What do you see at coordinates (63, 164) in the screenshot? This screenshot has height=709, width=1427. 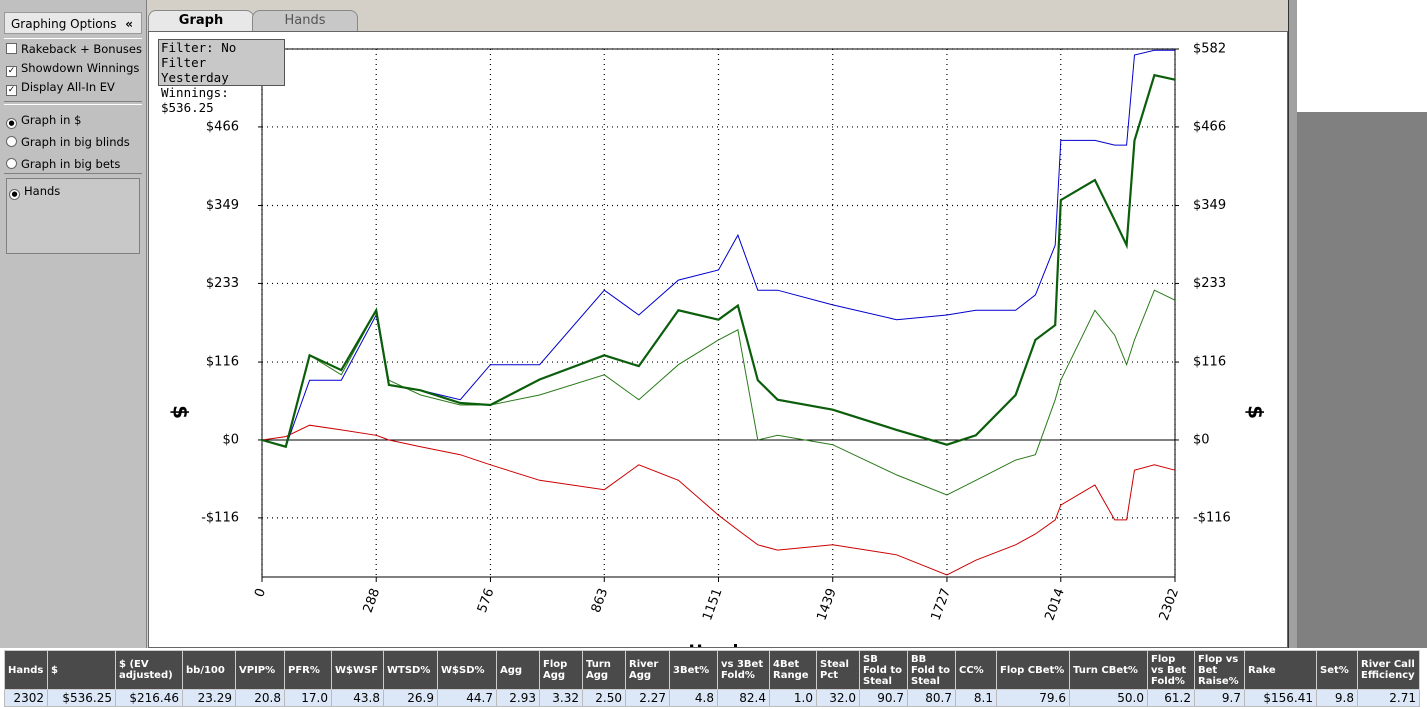 I see `radio-option: Graph in big bets` at bounding box center [63, 164].